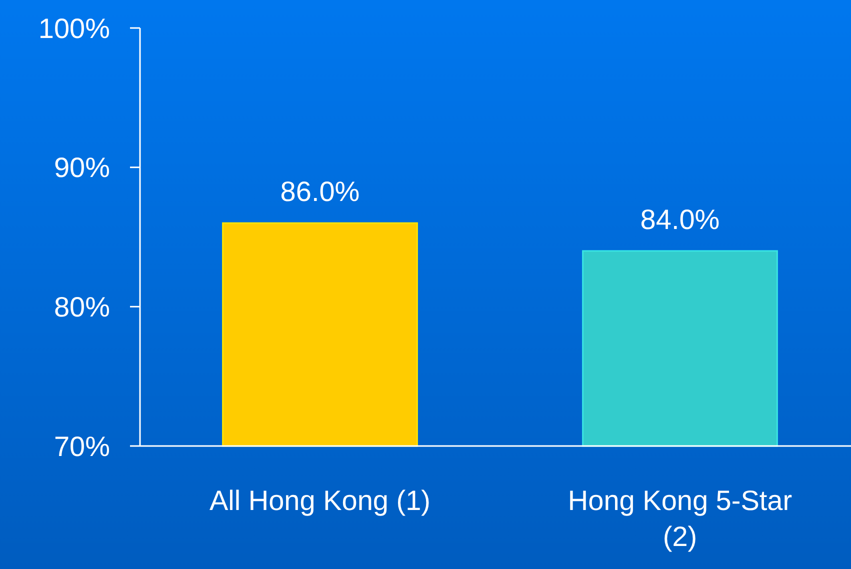  What do you see at coordinates (680, 518) in the screenshot?
I see `x-tick-label: Hong Kong 5-Star (2)` at bounding box center [680, 518].